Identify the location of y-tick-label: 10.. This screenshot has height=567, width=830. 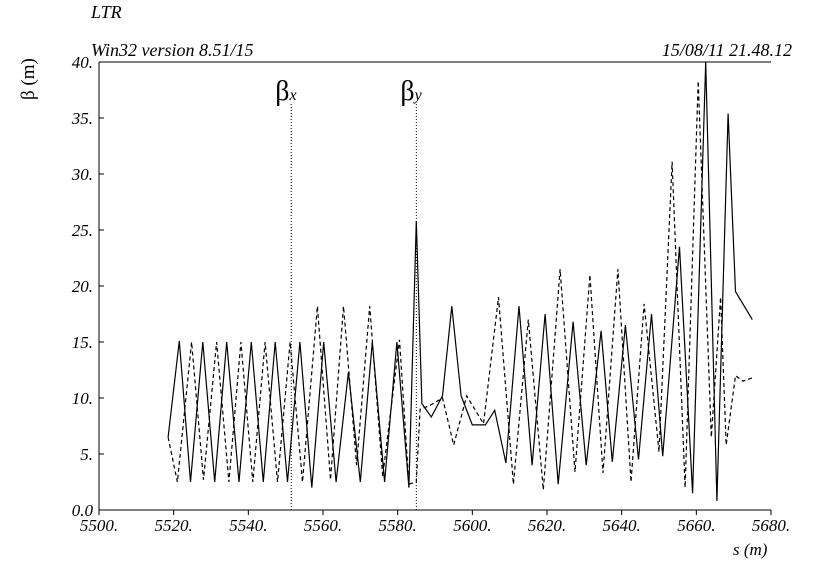
(82, 398).